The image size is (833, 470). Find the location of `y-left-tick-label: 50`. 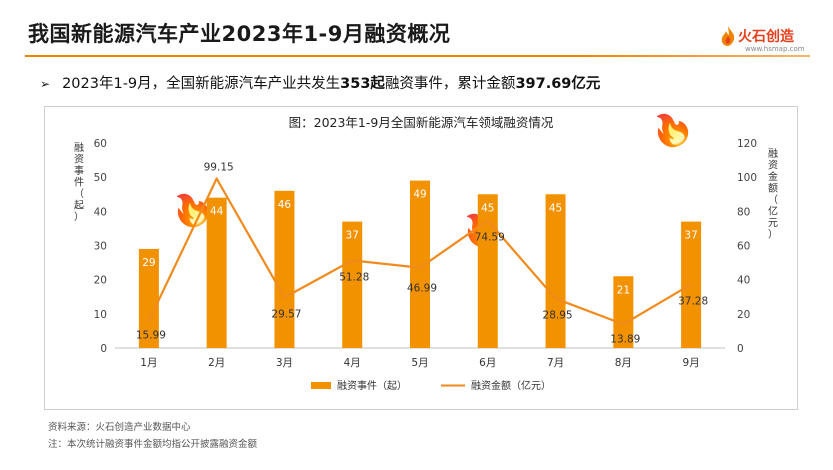

y-left-tick-label: 50 is located at coordinates (100, 178).